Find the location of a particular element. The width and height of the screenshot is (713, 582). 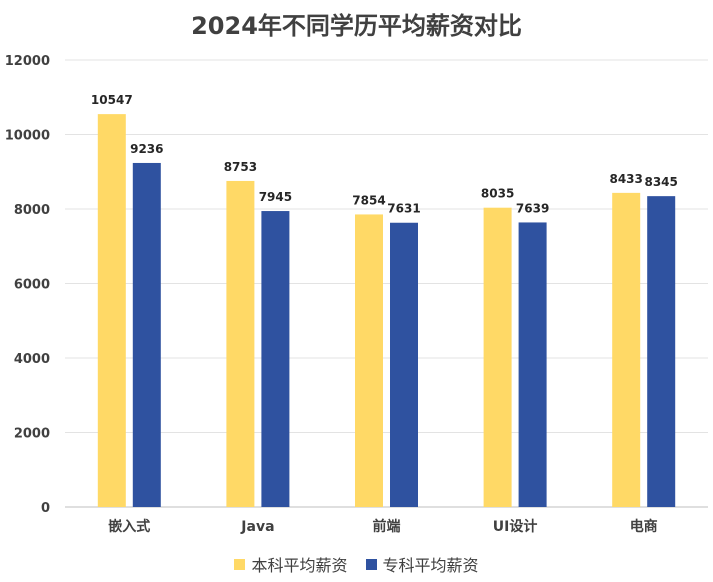

data-label: 9236 is located at coordinates (146, 149).